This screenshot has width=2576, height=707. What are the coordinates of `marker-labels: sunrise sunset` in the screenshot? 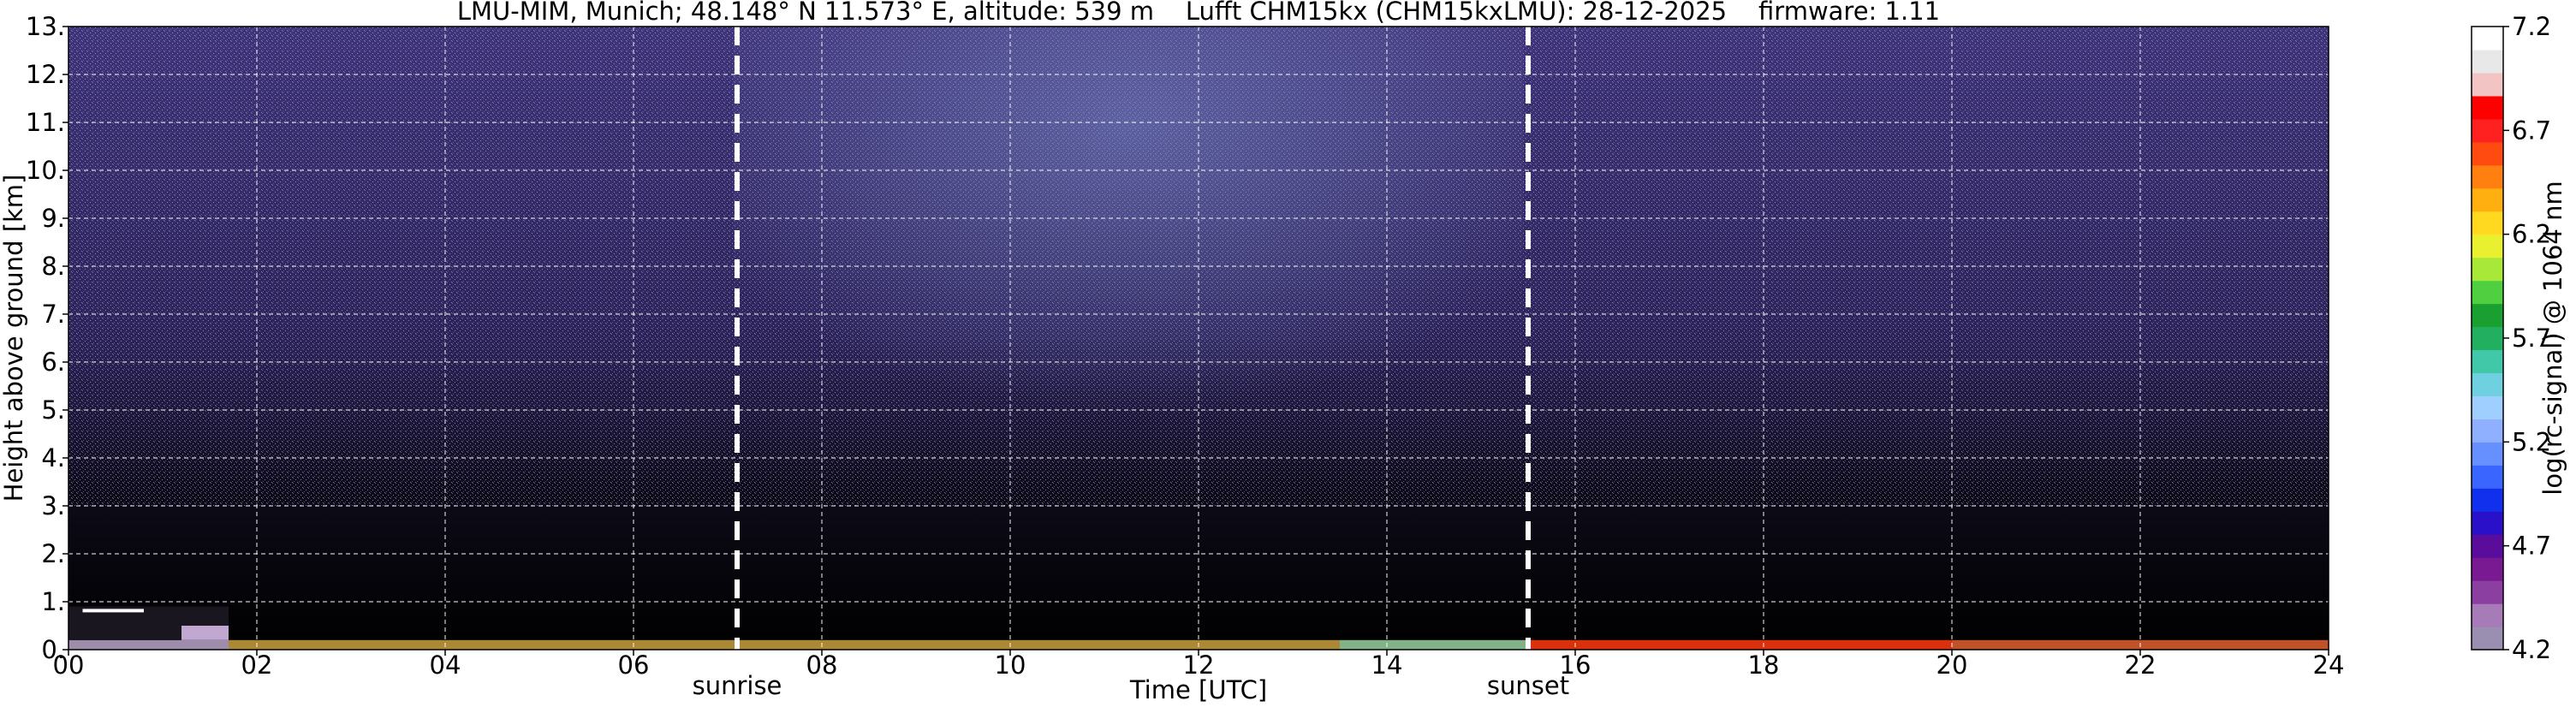 It's located at (1132, 685).